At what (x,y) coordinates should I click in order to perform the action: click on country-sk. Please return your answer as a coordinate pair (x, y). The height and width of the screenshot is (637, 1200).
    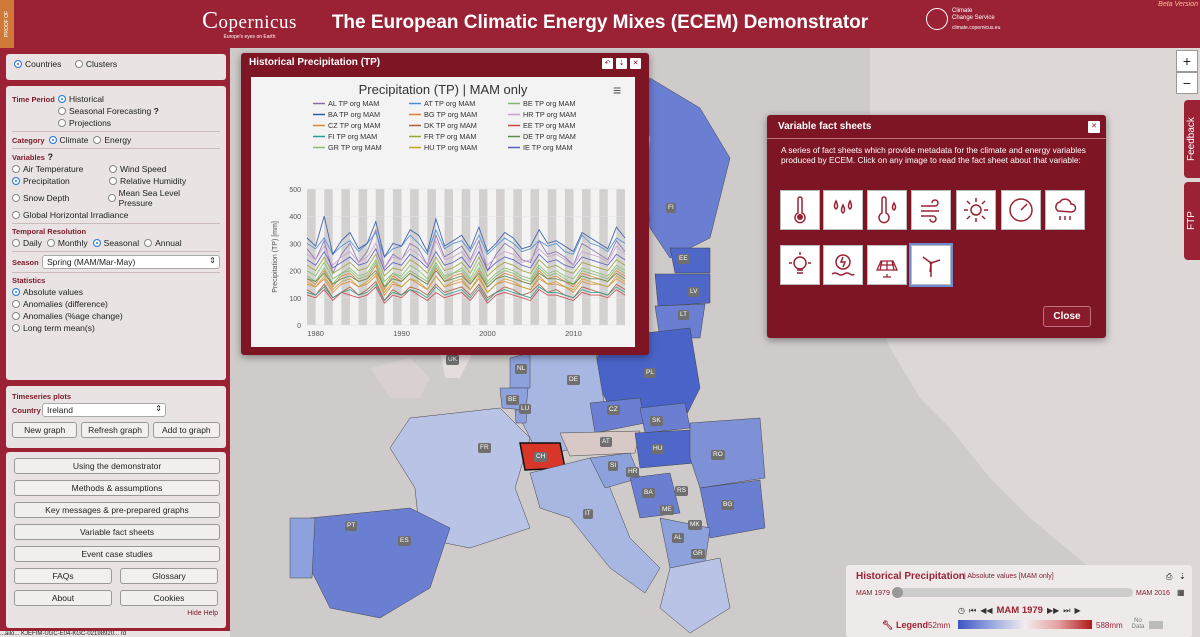
    Looking at the image, I should click on (665, 418).